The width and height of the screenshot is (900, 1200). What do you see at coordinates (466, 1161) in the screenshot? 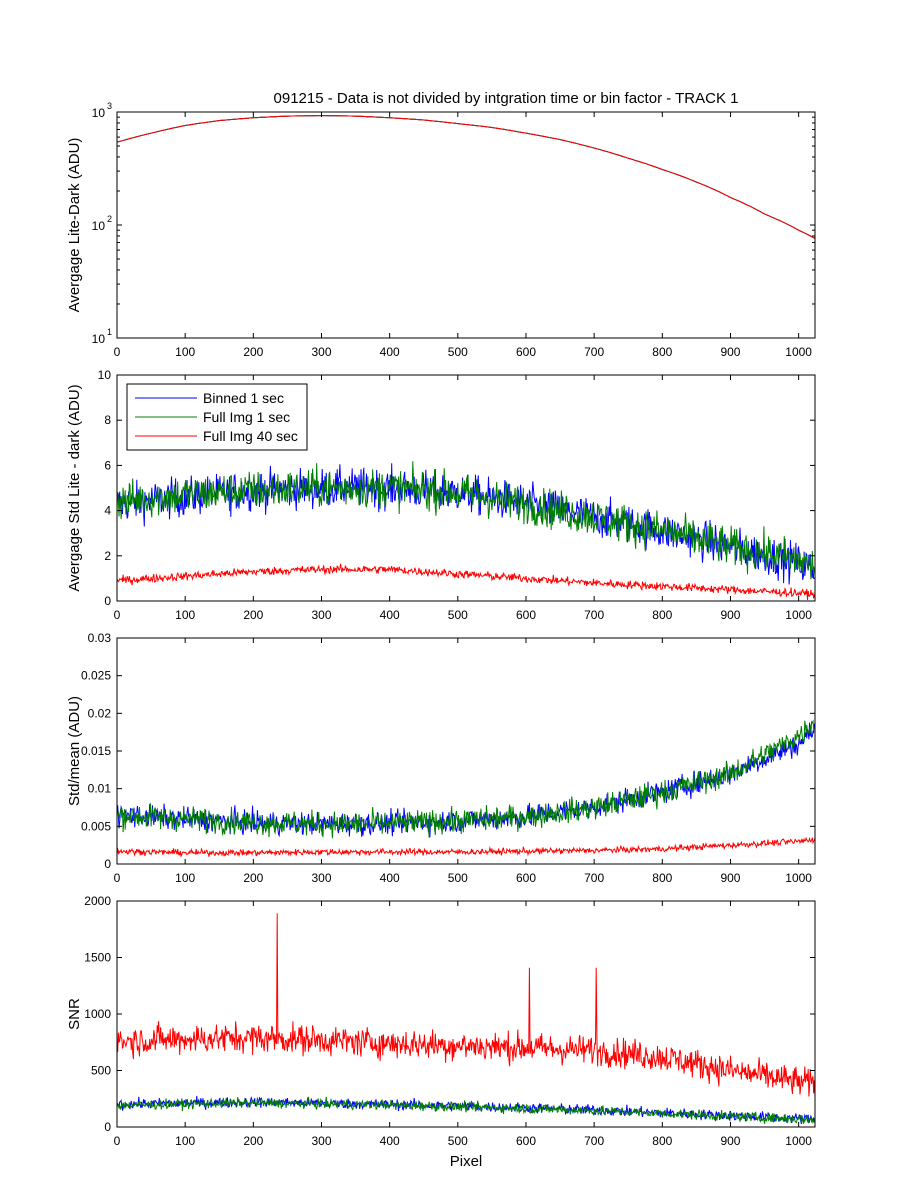
I see `x-axis-label: Pixel` at bounding box center [466, 1161].